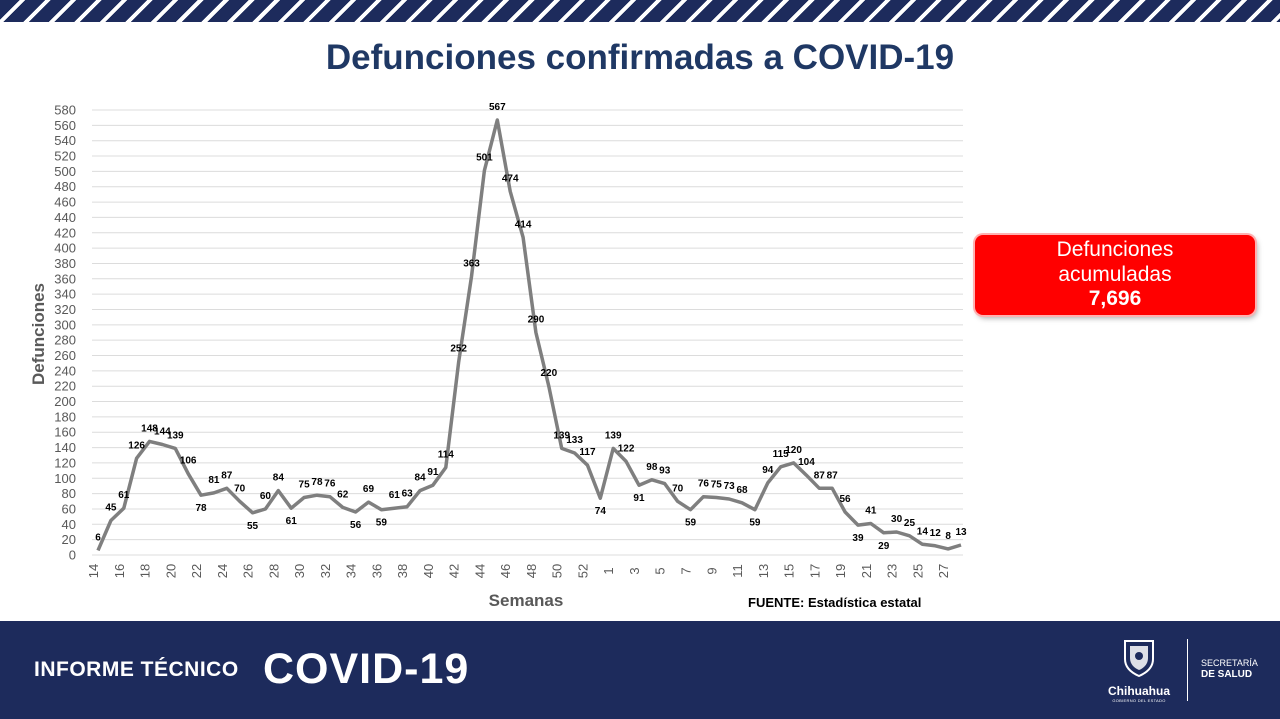 This screenshot has height=719, width=1280. Describe the element at coordinates (910, 523) in the screenshot. I see `data-label: 25` at that location.